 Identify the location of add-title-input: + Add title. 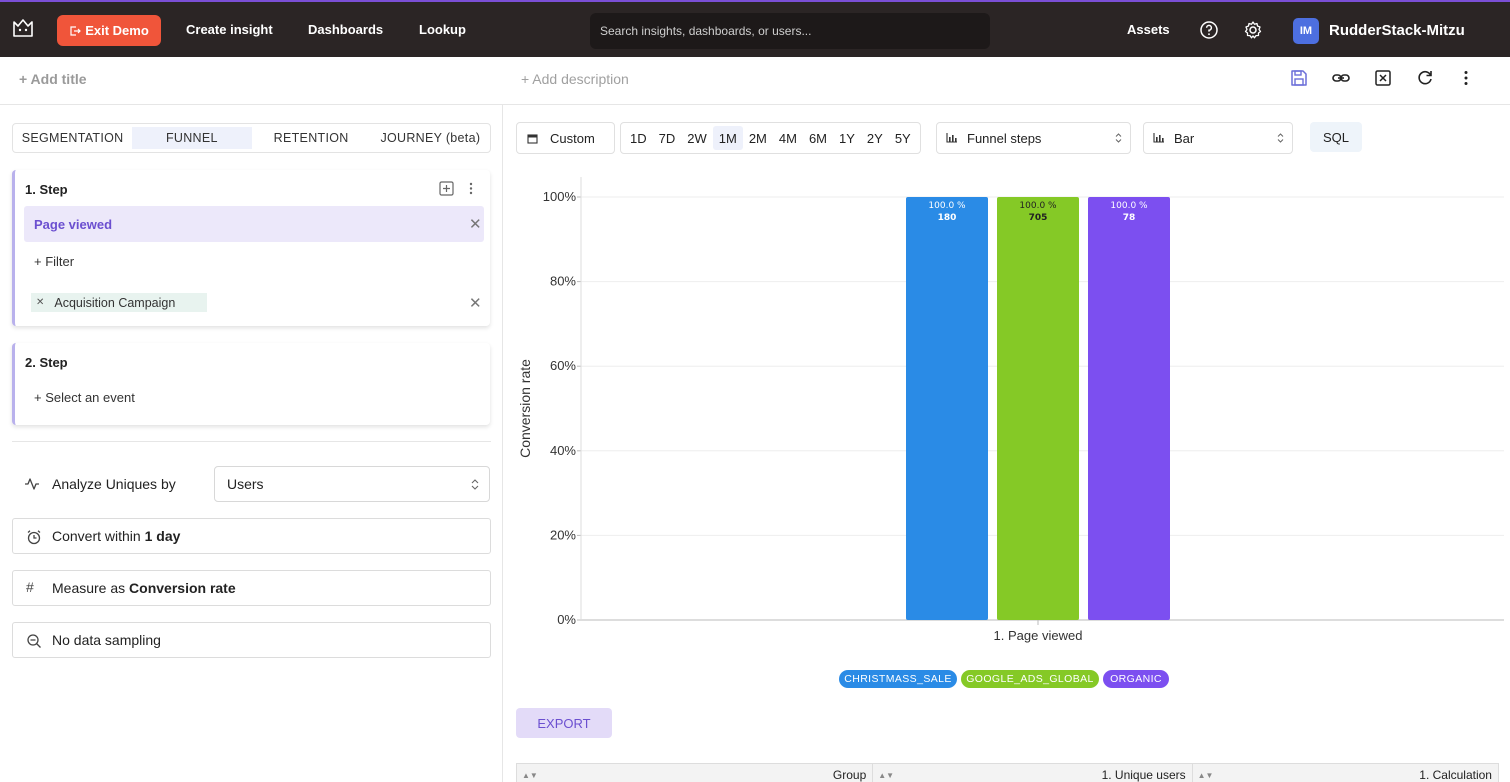
(53, 79).